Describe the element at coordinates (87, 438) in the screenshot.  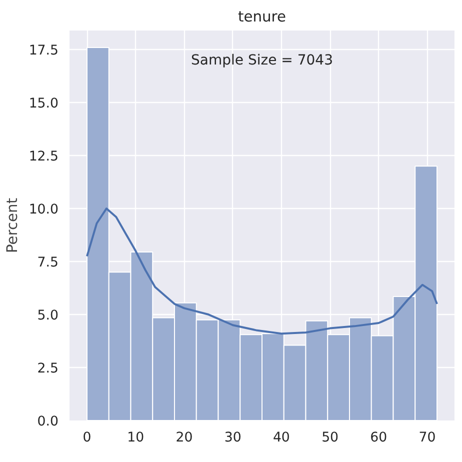
I see `x-tick-label: 0` at that location.